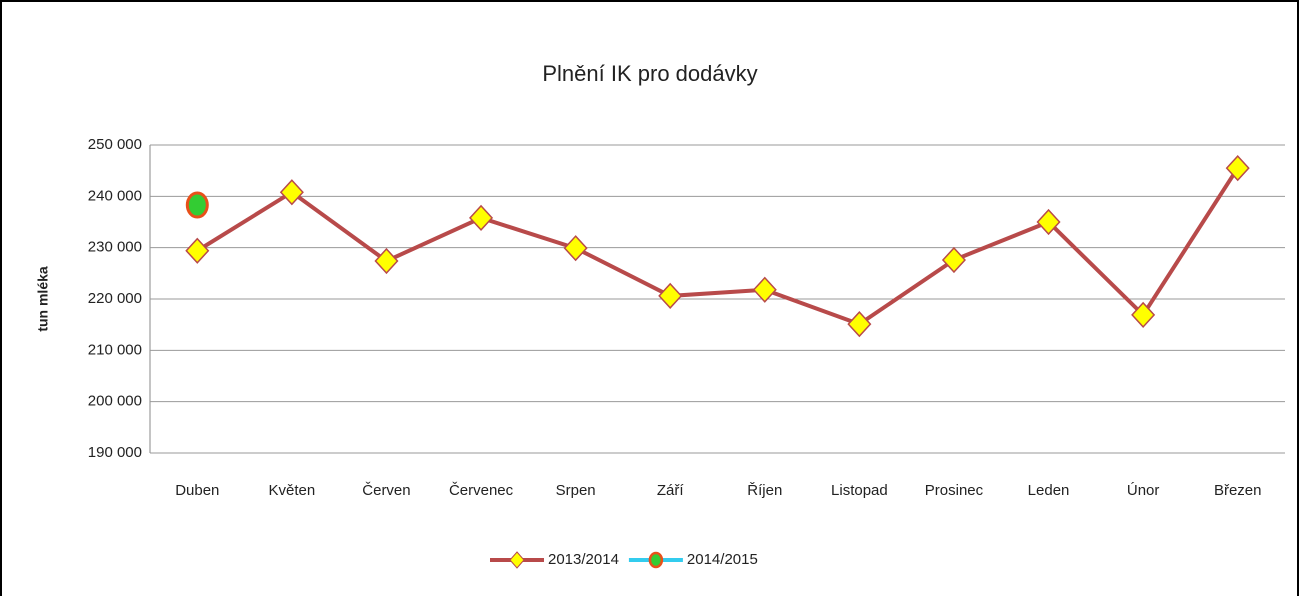 This screenshot has width=1299, height=596. Describe the element at coordinates (115, 349) in the screenshot. I see `y-tick-label: 210 000` at that location.